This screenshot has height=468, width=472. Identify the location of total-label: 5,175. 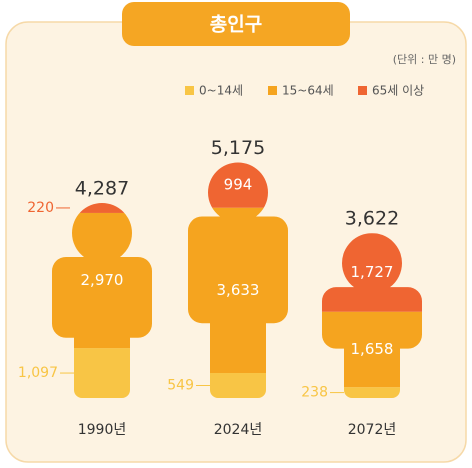
(238, 148).